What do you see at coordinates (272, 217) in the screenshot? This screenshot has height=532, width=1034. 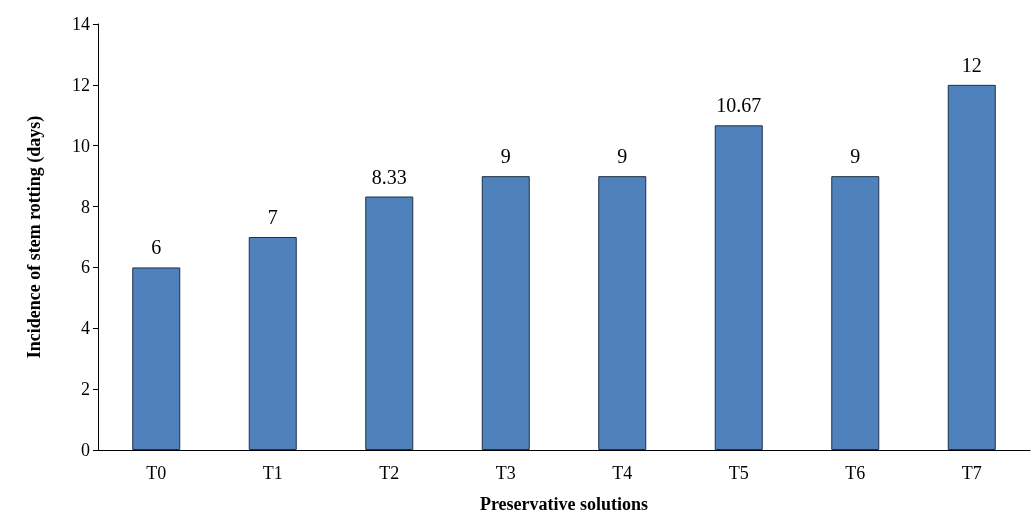 I see `data-label: 7` at bounding box center [272, 217].